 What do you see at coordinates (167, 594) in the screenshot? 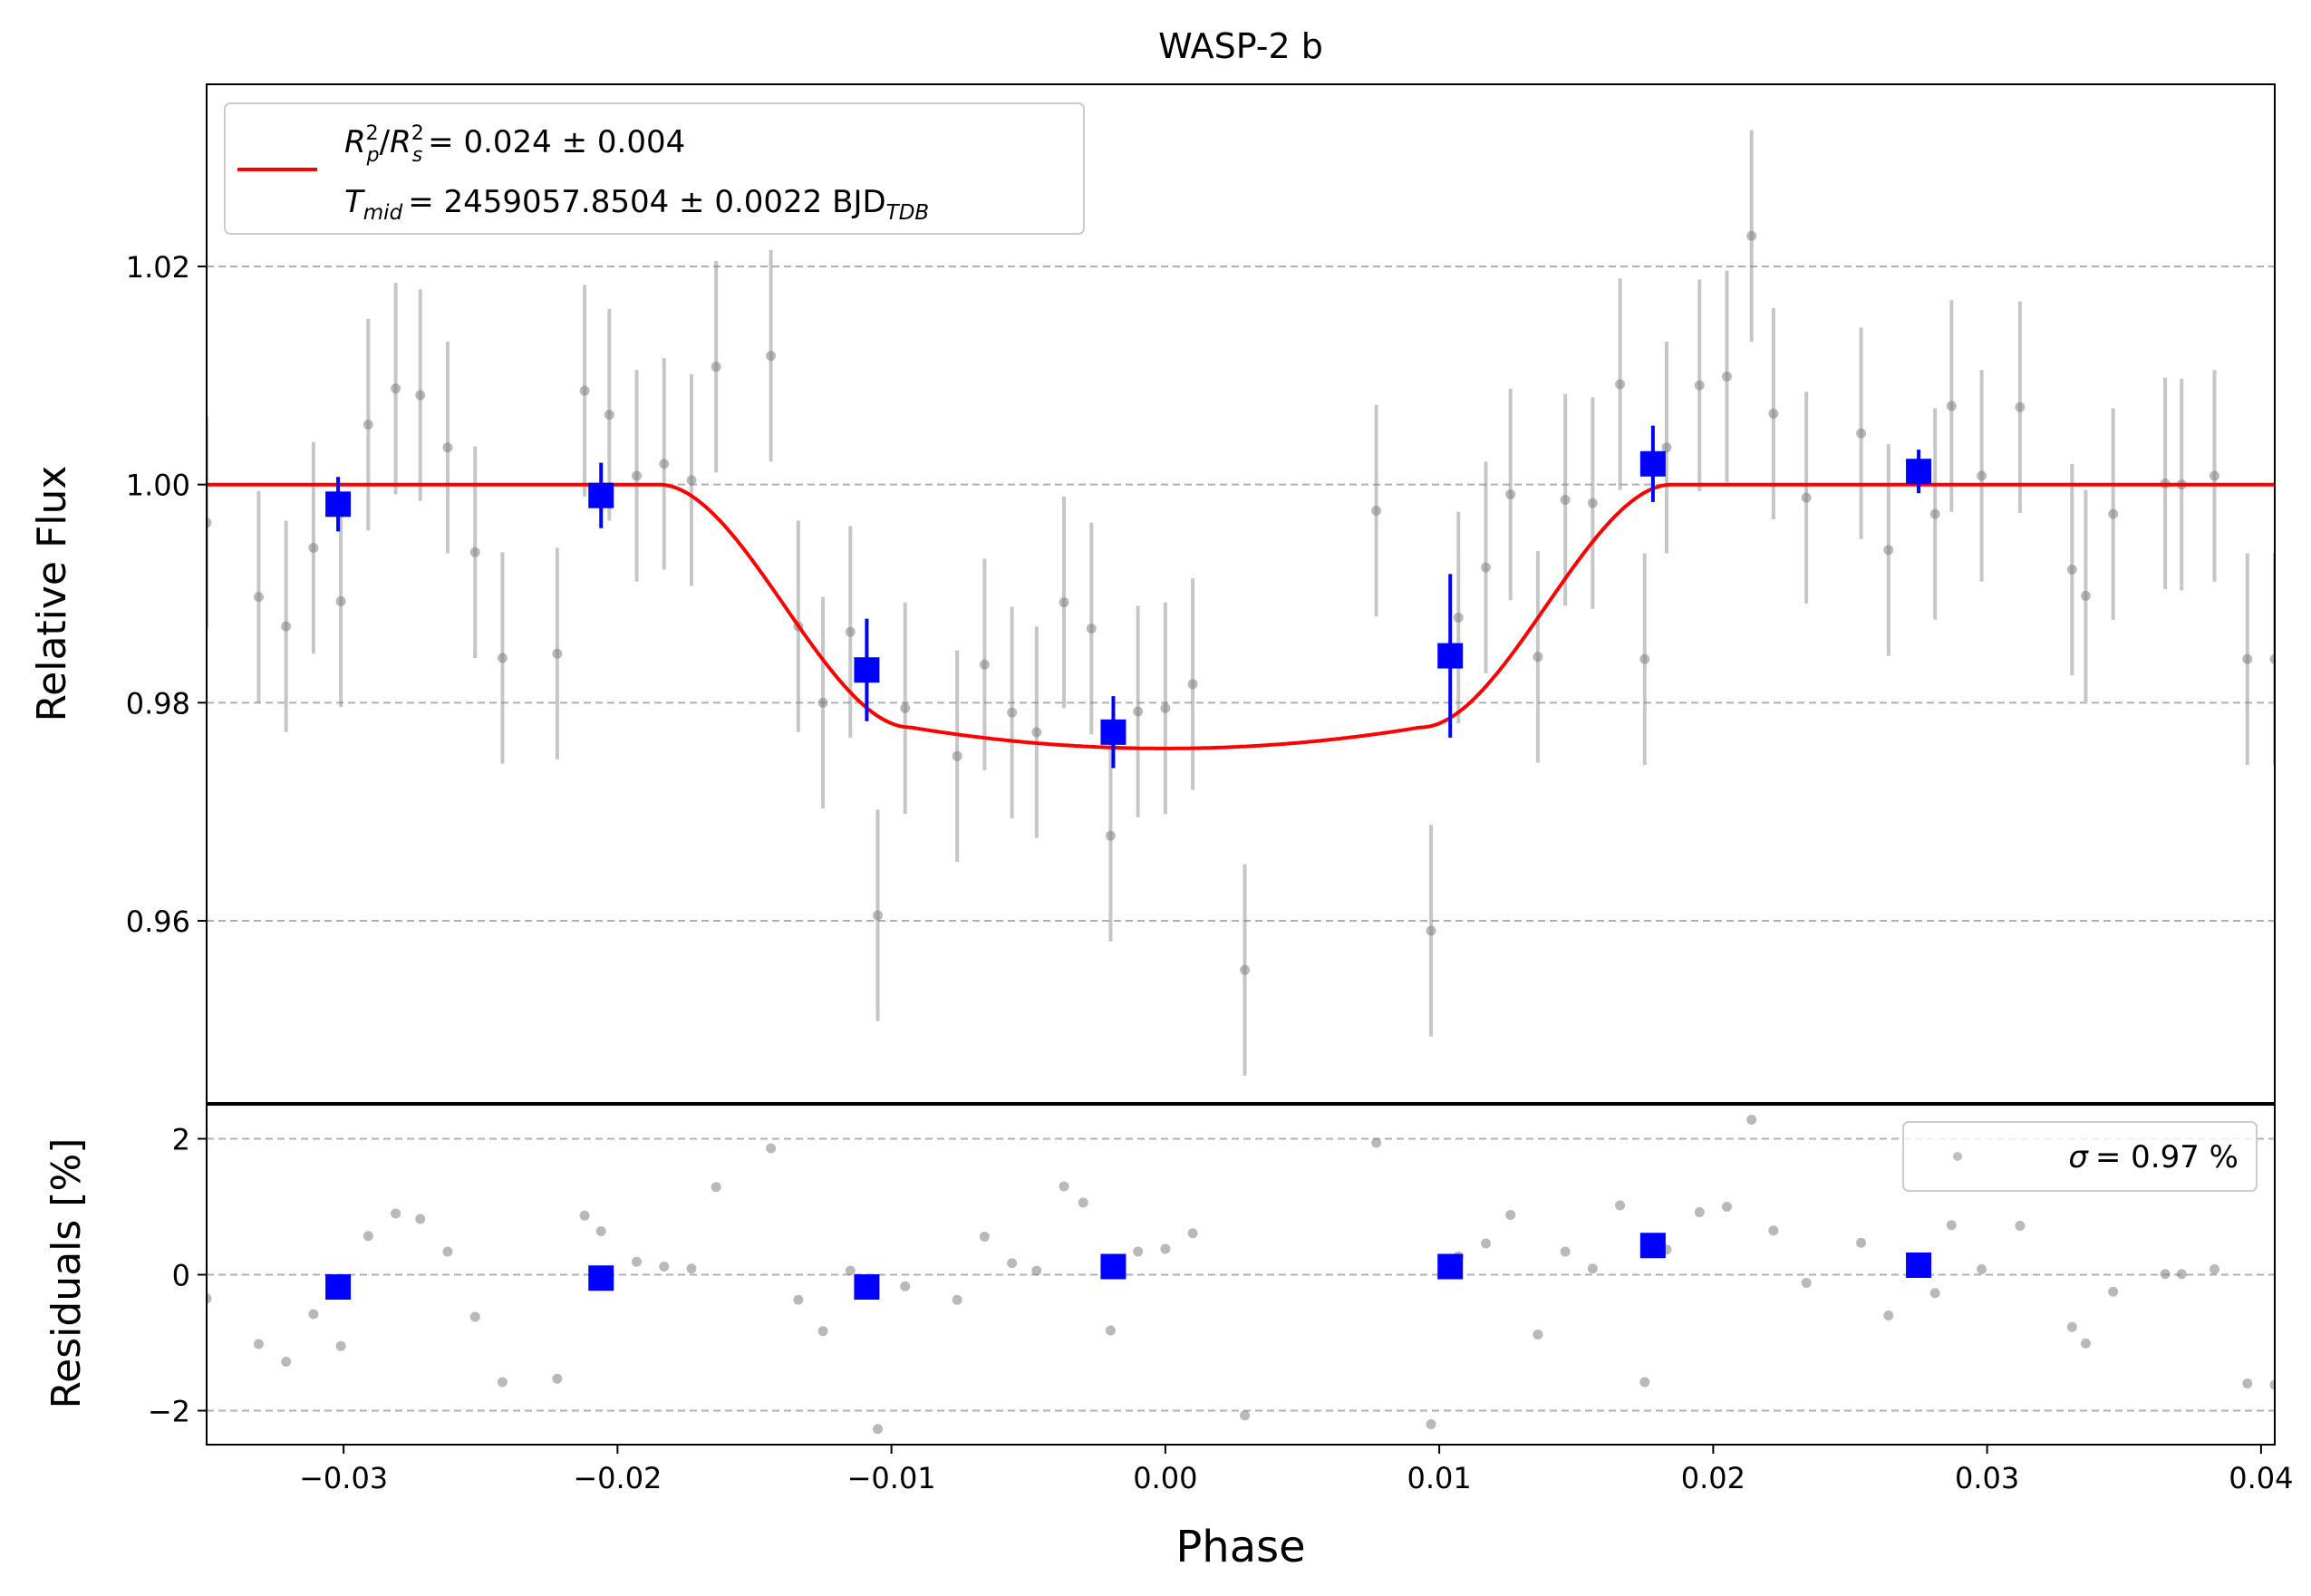
I see `main-y-ticks: 0.96 0.98 1.00 1.02` at bounding box center [167, 594].